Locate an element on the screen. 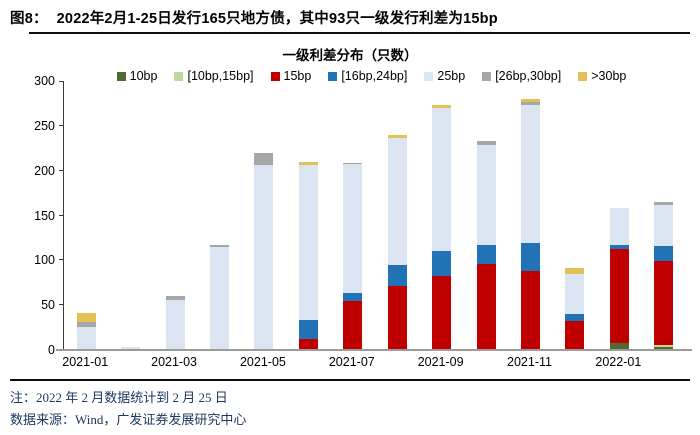 Image resolution: width=700 pixels, height=435 pixels. x-tick-label: 2021-09 is located at coordinates (440, 362).